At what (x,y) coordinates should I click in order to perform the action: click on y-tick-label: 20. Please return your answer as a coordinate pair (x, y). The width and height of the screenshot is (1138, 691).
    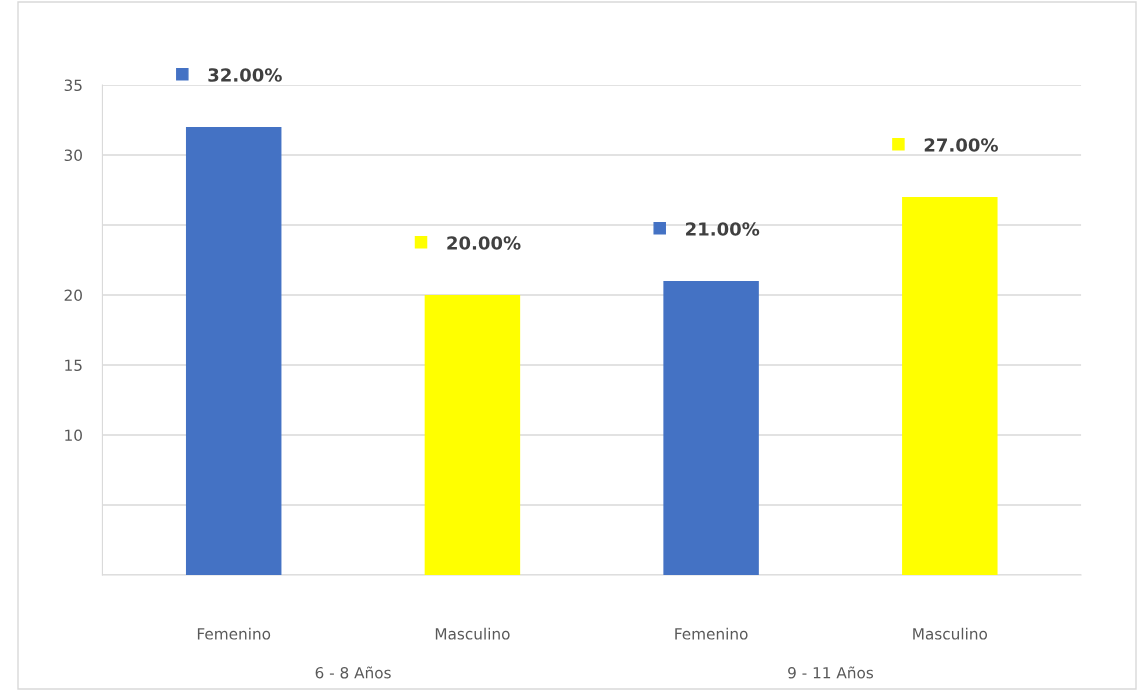
    Looking at the image, I should click on (73, 295).